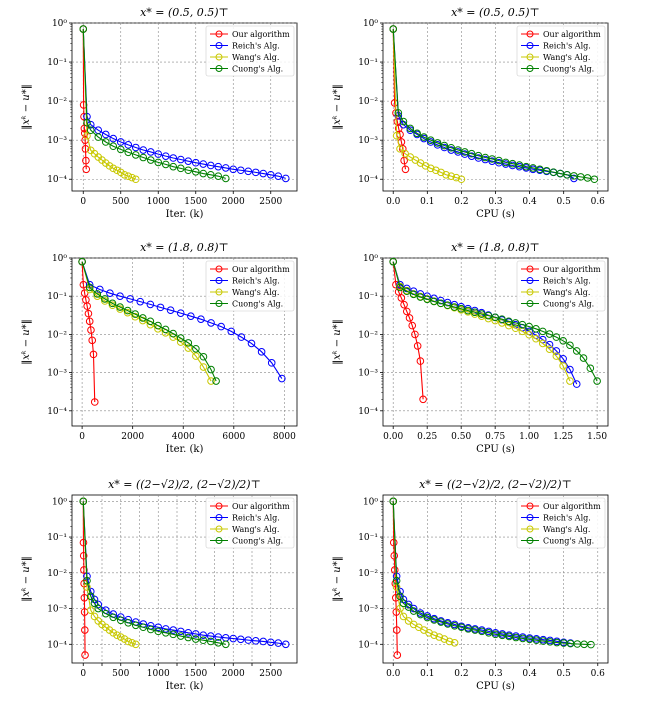 The width and height of the screenshot is (652, 703). What do you see at coordinates (185, 449) in the screenshot?
I see `x-axis-label: Iter. (k)` at bounding box center [185, 449].